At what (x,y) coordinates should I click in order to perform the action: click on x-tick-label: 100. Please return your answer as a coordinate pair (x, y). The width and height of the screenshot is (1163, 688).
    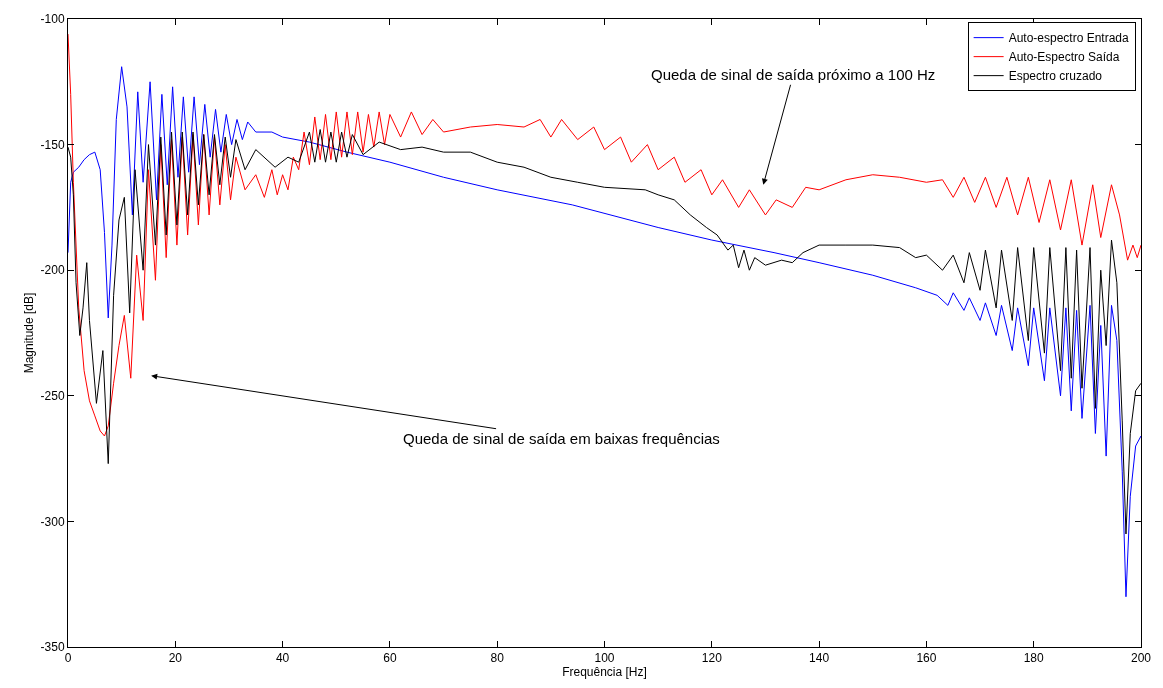
    Looking at the image, I should click on (604, 658).